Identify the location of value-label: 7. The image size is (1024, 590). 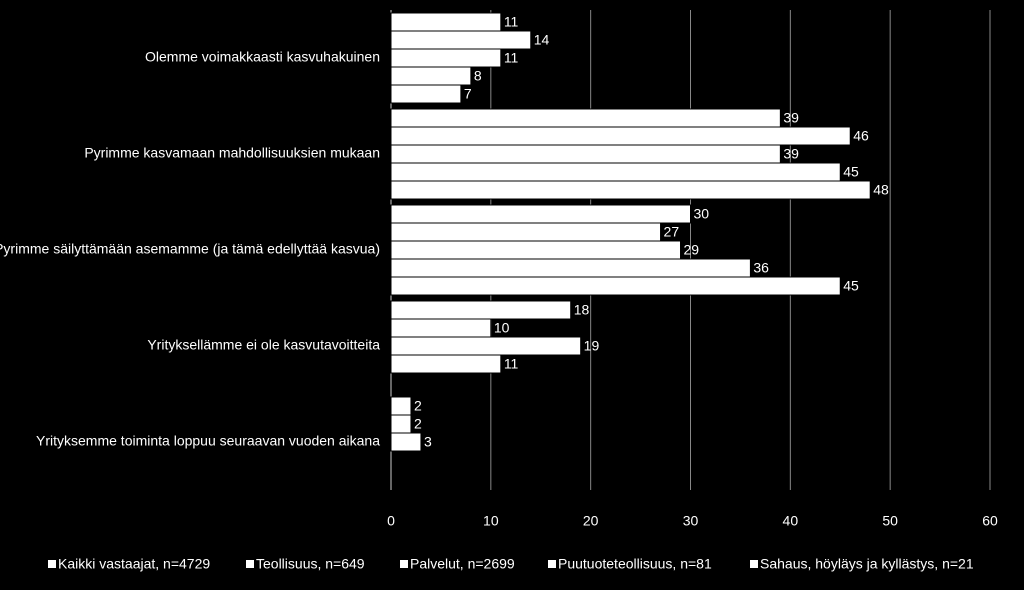
(468, 94).